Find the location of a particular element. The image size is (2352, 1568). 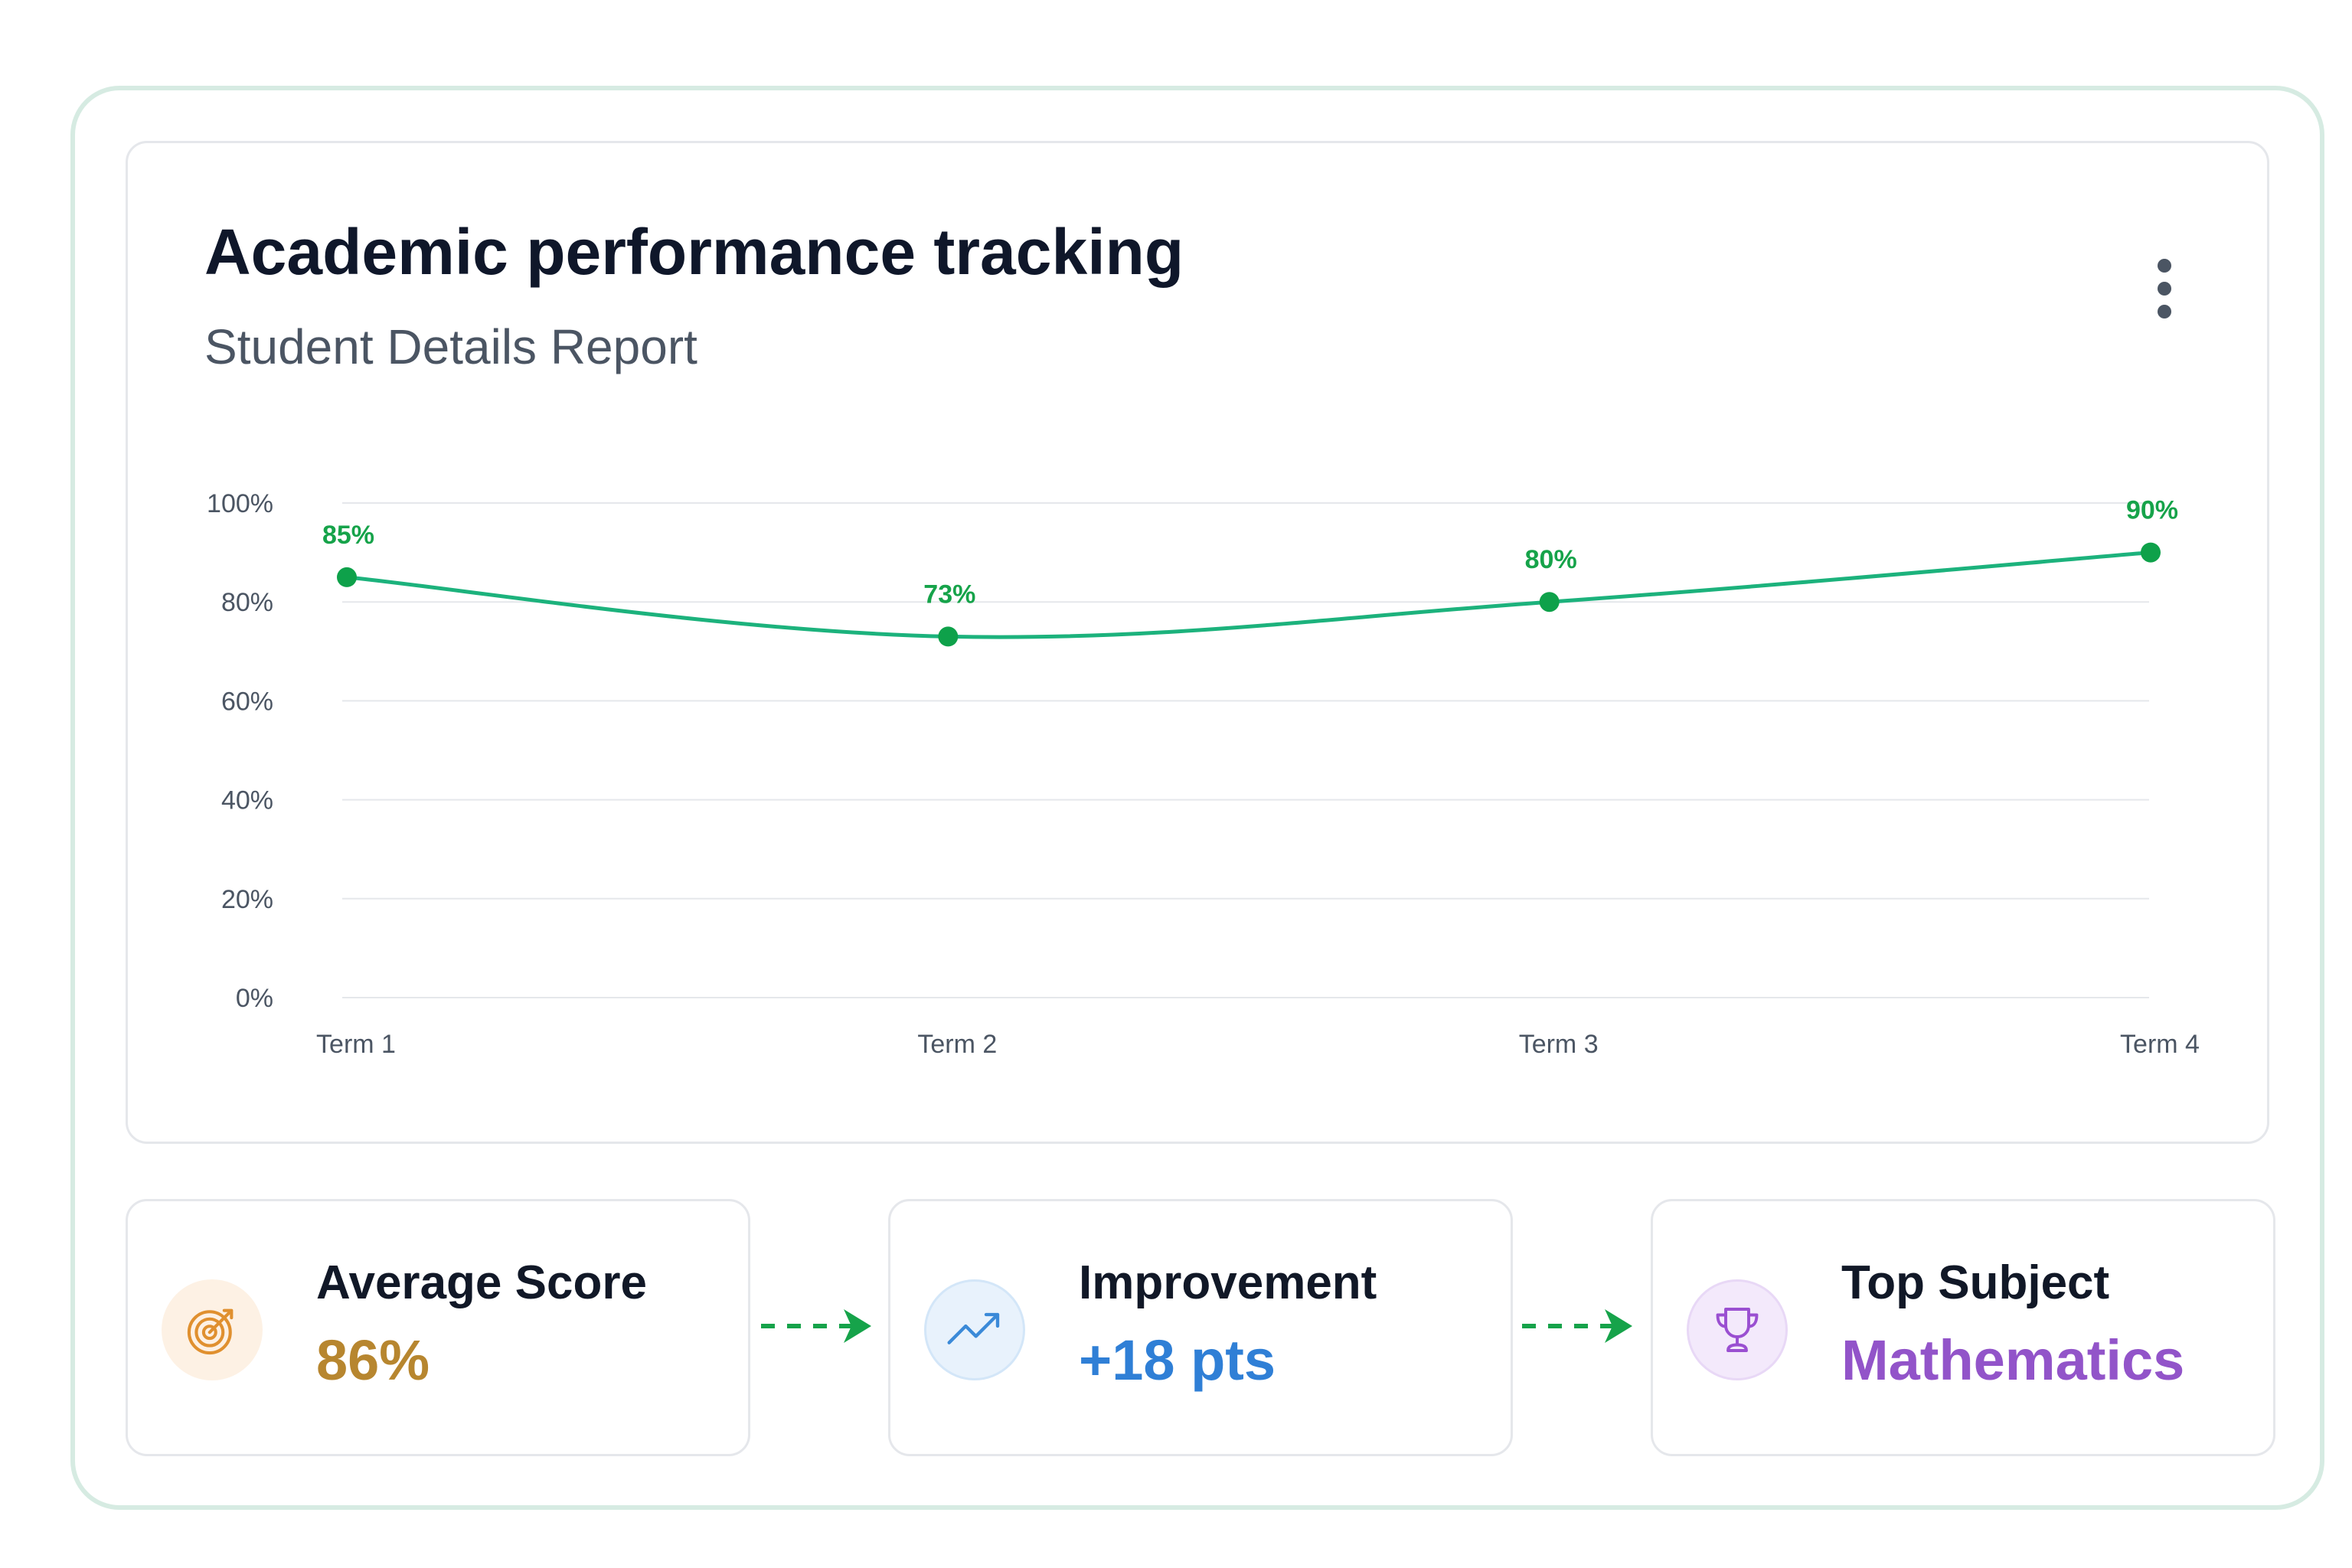

data-label: 80% is located at coordinates (1551, 559).